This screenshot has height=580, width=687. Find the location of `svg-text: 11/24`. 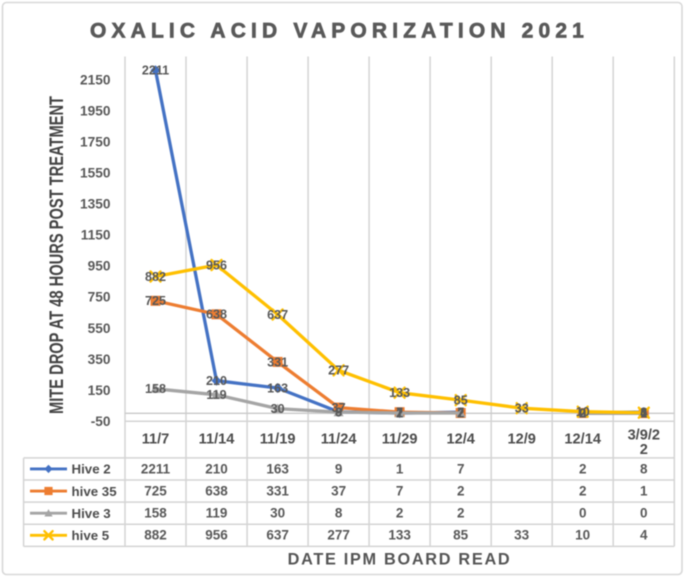

svg-text: 11/24 is located at coordinates (339, 440).